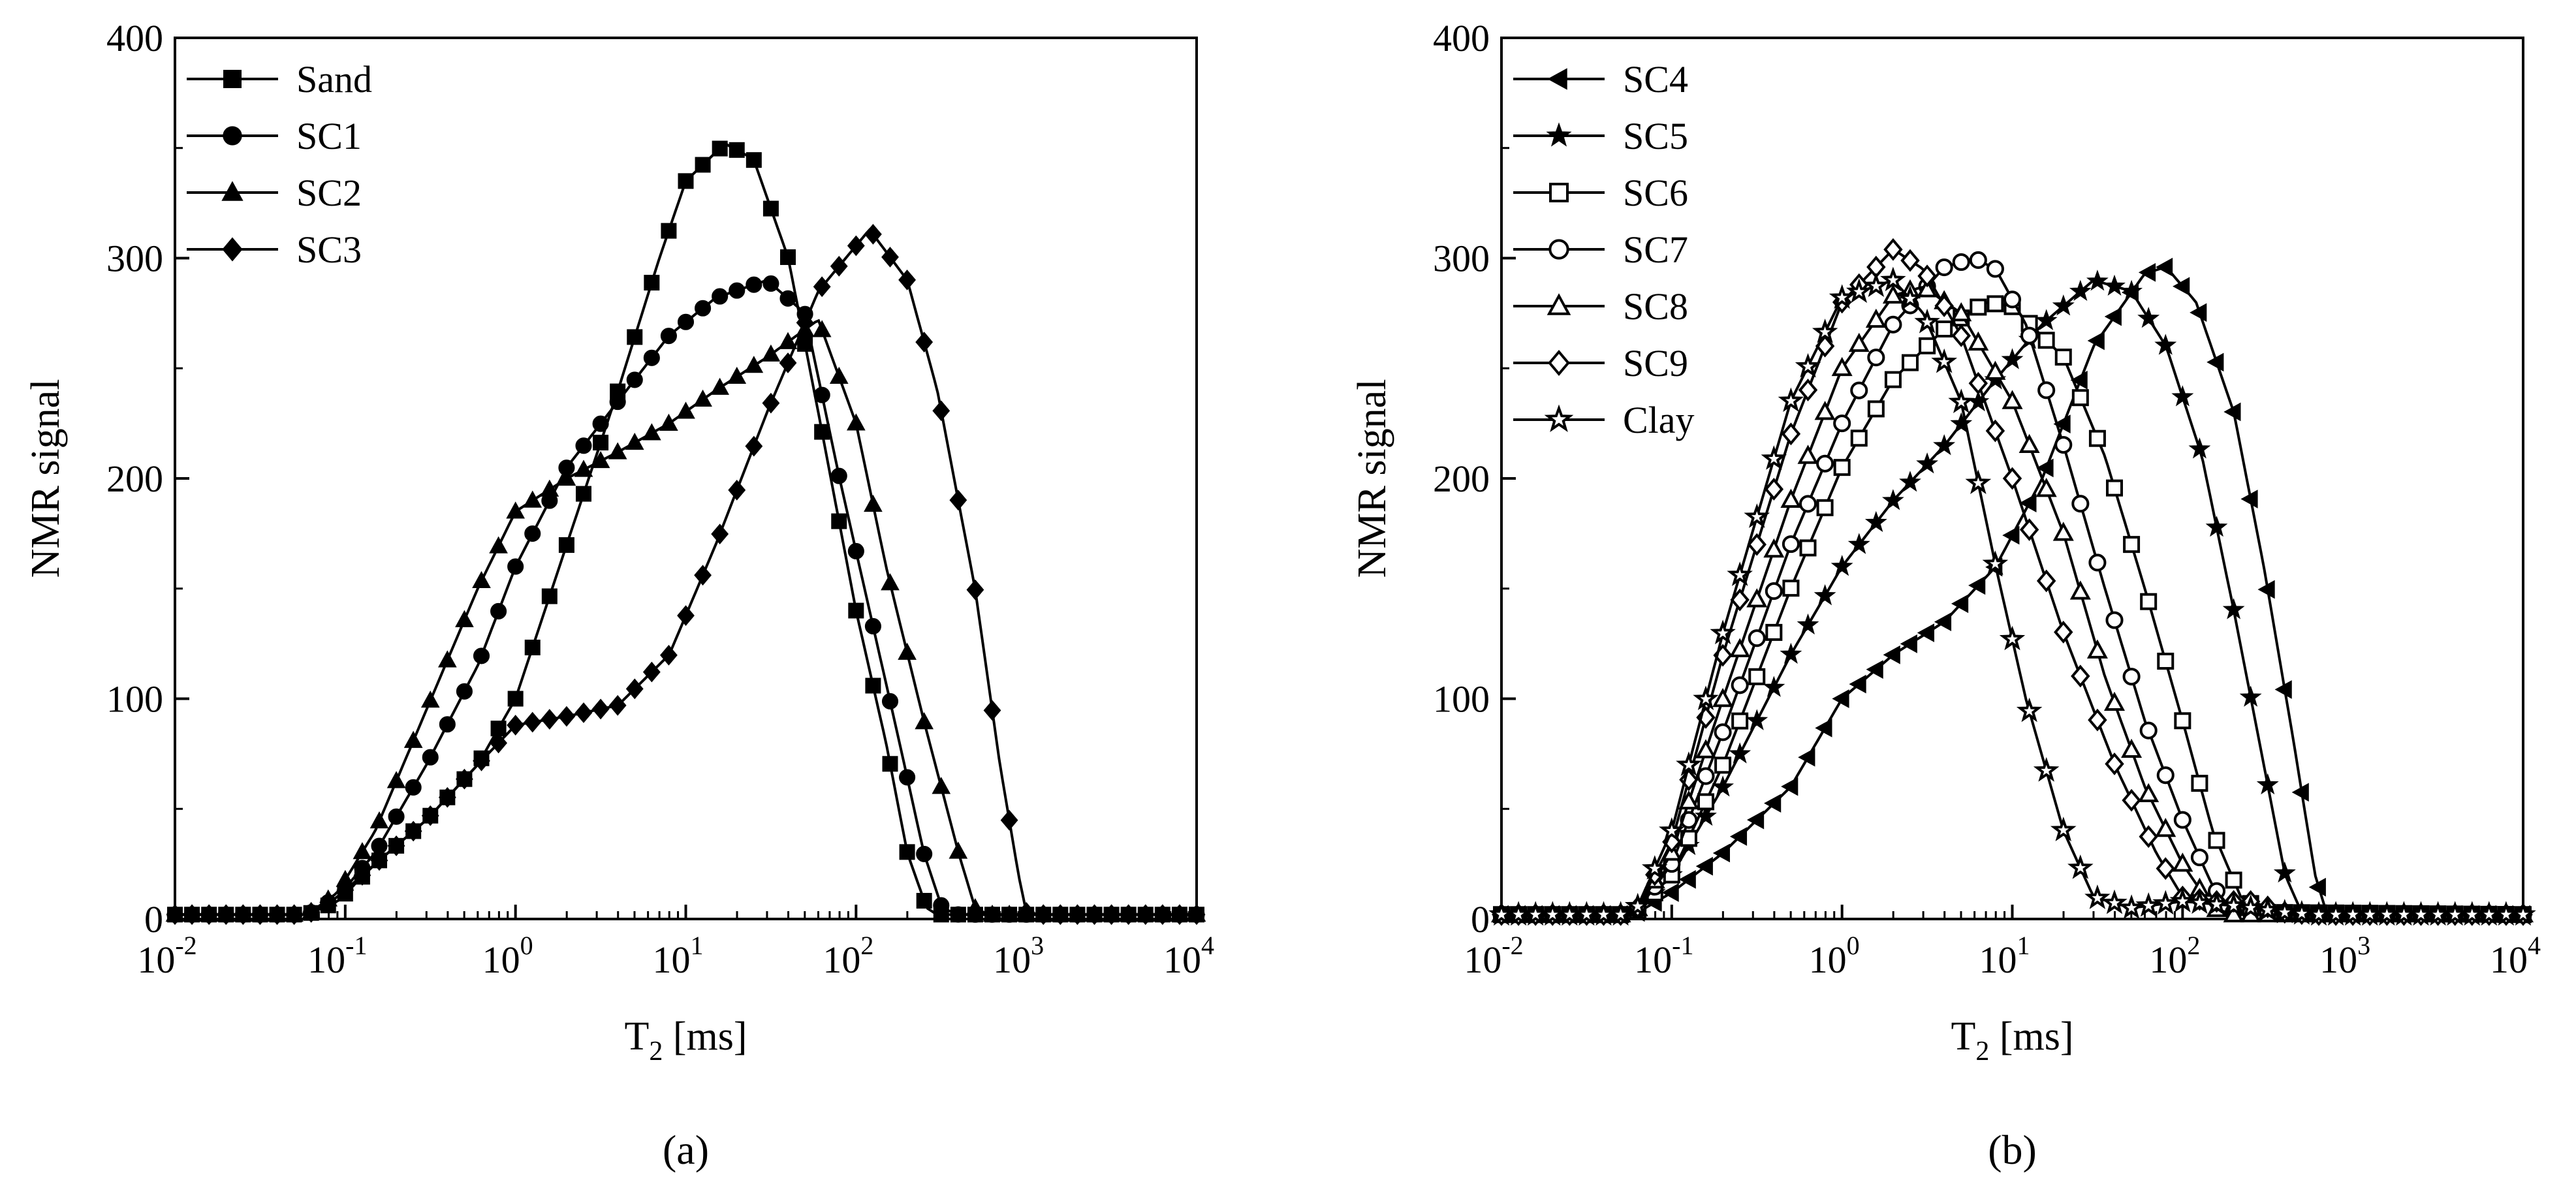 This screenshot has width=2576, height=1184. I want to click on legend: Sand SC1 SC2 SC3, so click(279, 164).